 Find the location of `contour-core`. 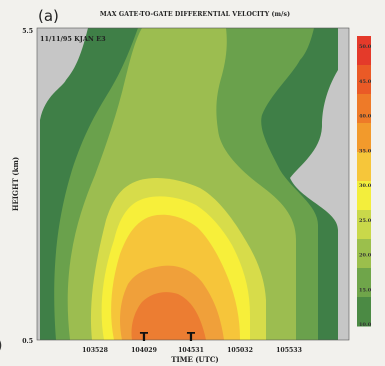

contour-core is located at coordinates (168, 316).